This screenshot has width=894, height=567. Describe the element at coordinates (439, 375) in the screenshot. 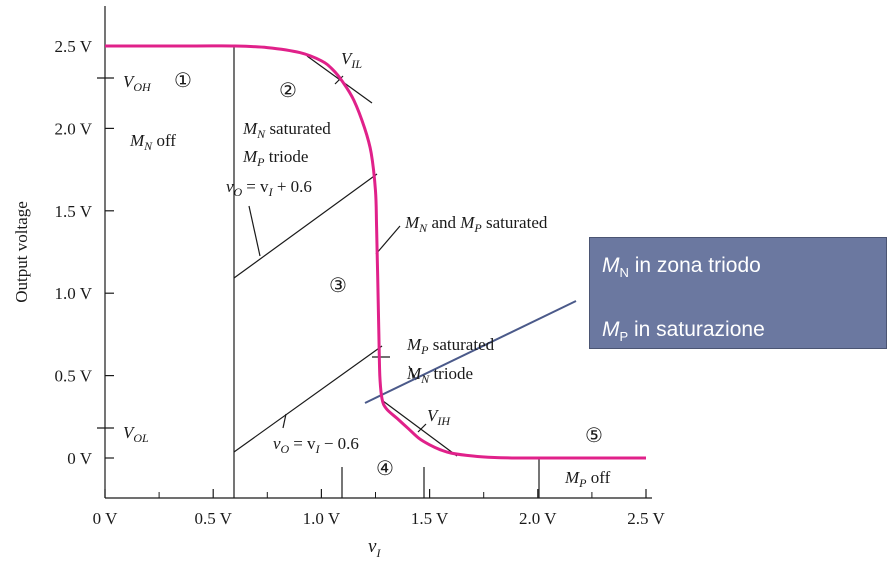

I see `mn-triode-label: MN triode` at that location.